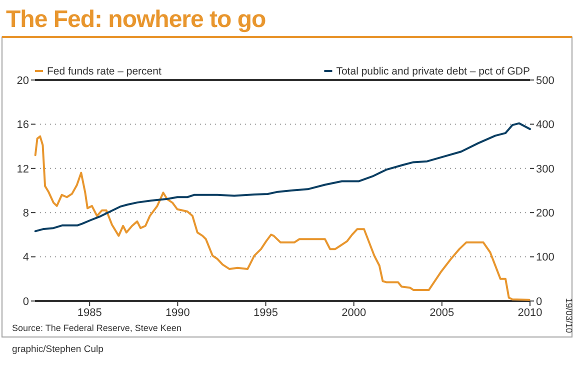 The height and width of the screenshot is (375, 575). I want to click on y-tick-label: 16, so click(22, 125).